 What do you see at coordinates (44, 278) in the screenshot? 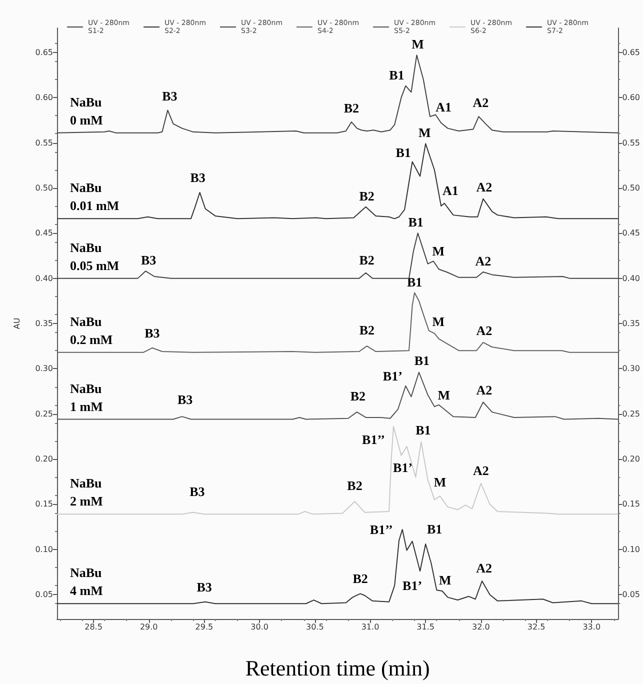
I see `y-tick-label: 0.40` at bounding box center [44, 278].